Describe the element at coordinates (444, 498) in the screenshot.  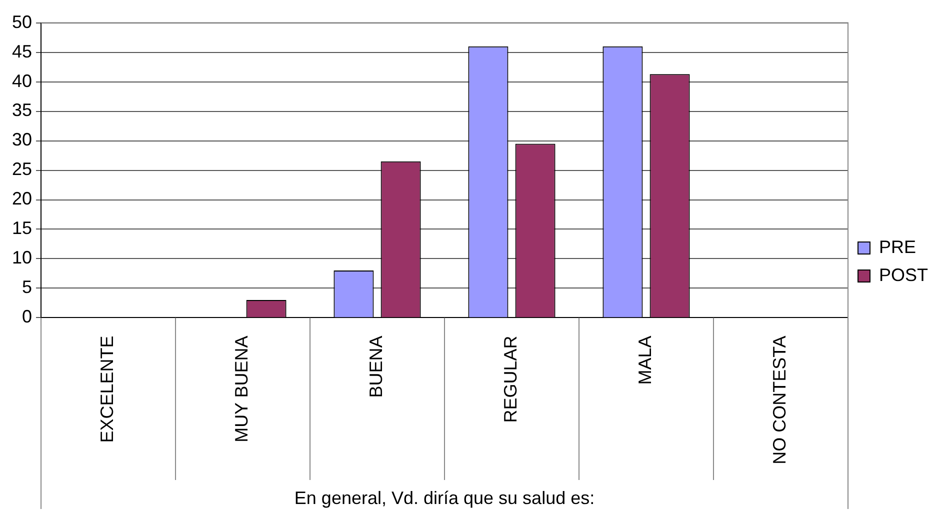
I see `x-axis-title: En general, Vd. diría que su salud es:` at that location.